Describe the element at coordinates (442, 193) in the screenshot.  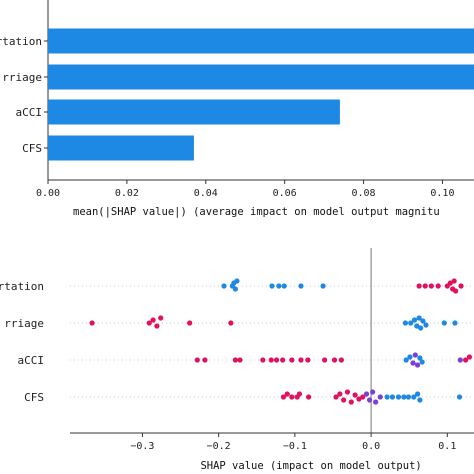
I see `x-tick-label-5: 0.10` at that location.